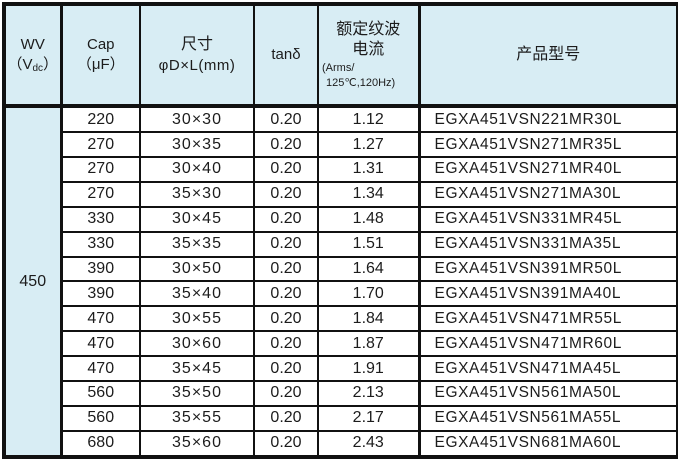  I want to click on table-row: 390 30×50 0.20 1.64 EGXA451VSN391MR50L, so click(341, 269).